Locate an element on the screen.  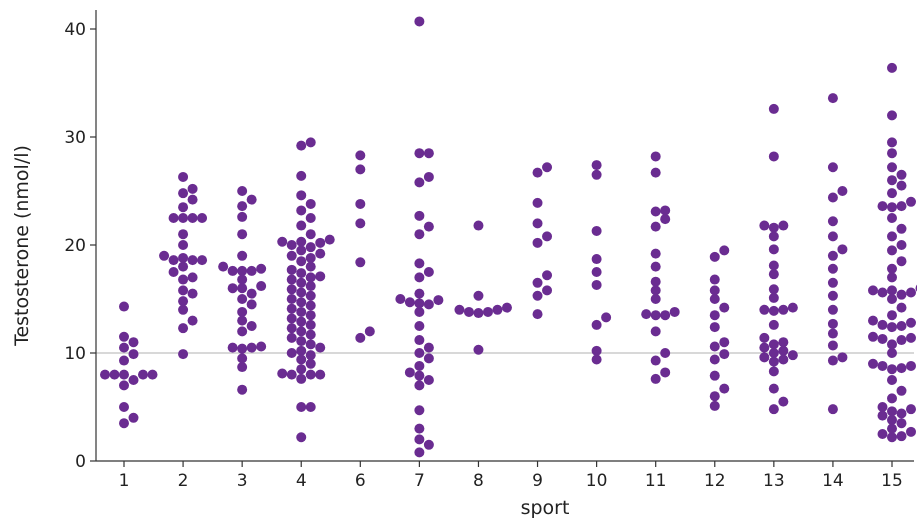
x-tick-label-7: 7 is located at coordinates (419, 481).